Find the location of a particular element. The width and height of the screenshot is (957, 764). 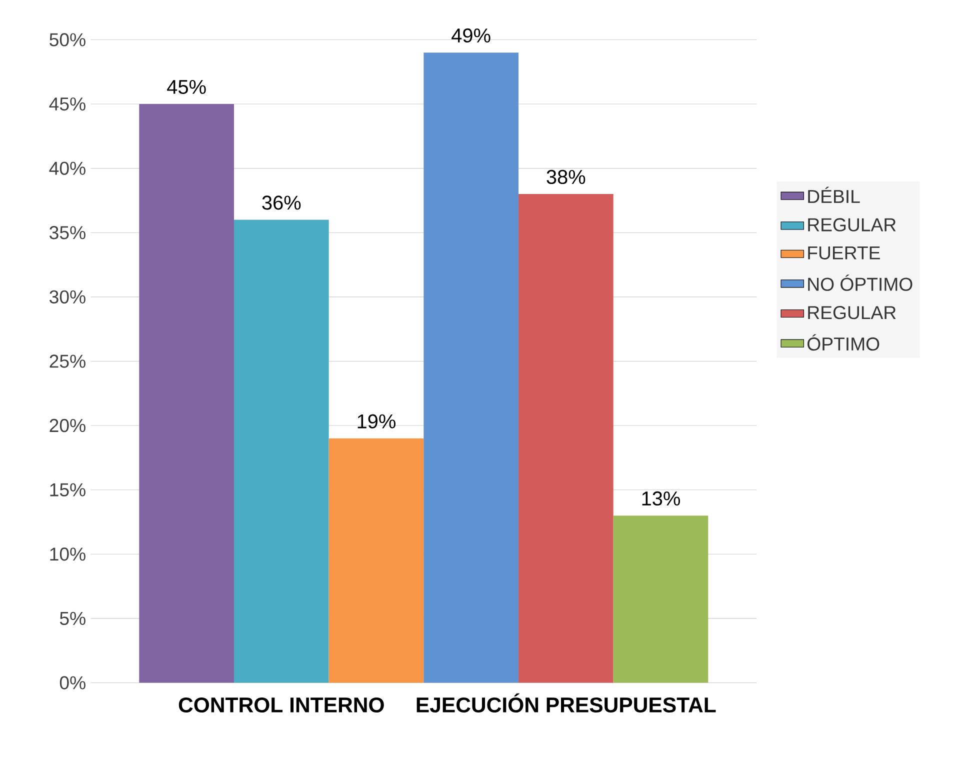

y-tick-label: 5% is located at coordinates (73, 618).